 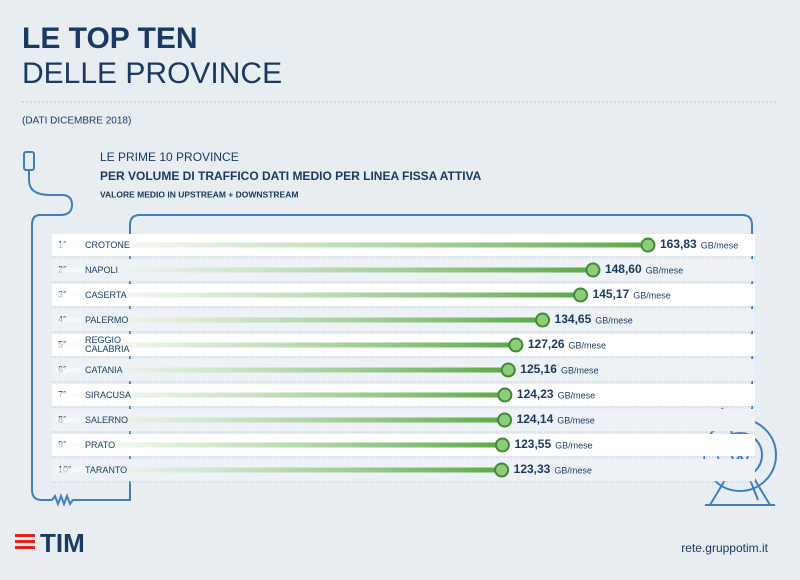 What do you see at coordinates (535, 394) in the screenshot?
I see `value-label: 124,23` at bounding box center [535, 394].